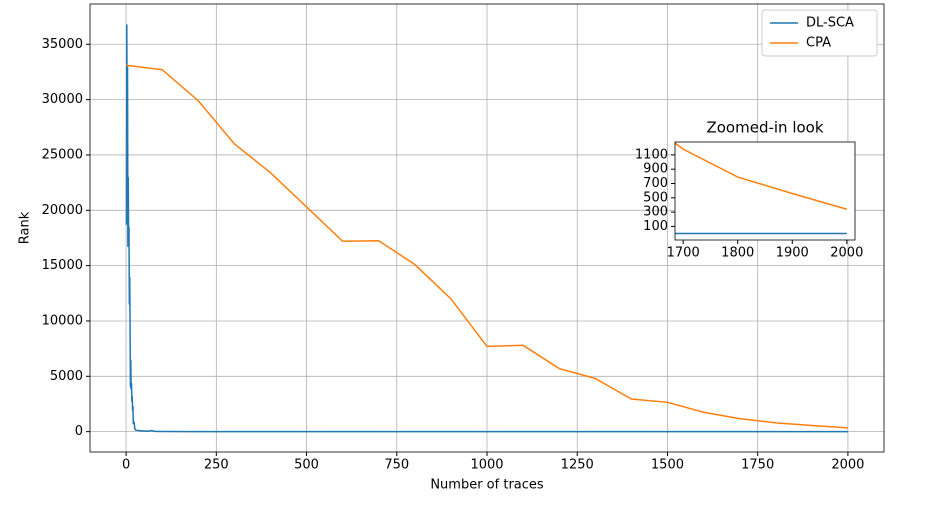 The image size is (930, 510). I want to click on x-tick-label: 1000, so click(486, 465).